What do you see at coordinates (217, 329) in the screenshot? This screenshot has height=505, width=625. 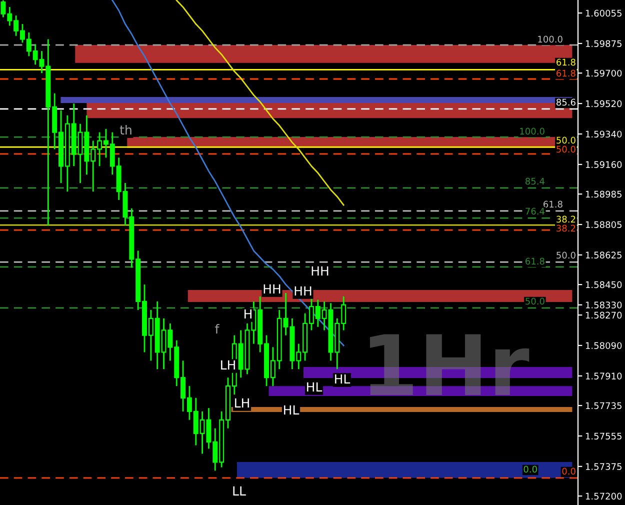 I see `annotation: f` at bounding box center [217, 329].